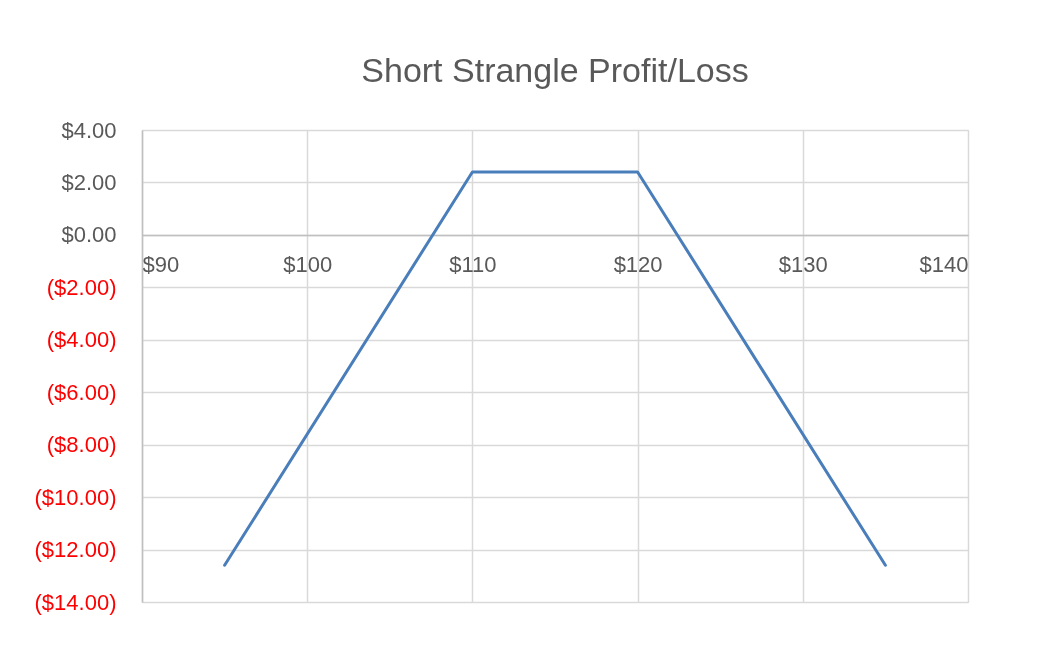 The height and width of the screenshot is (652, 1063). What do you see at coordinates (89, 182) in the screenshot?
I see `y-tick-label: $2.00` at bounding box center [89, 182].